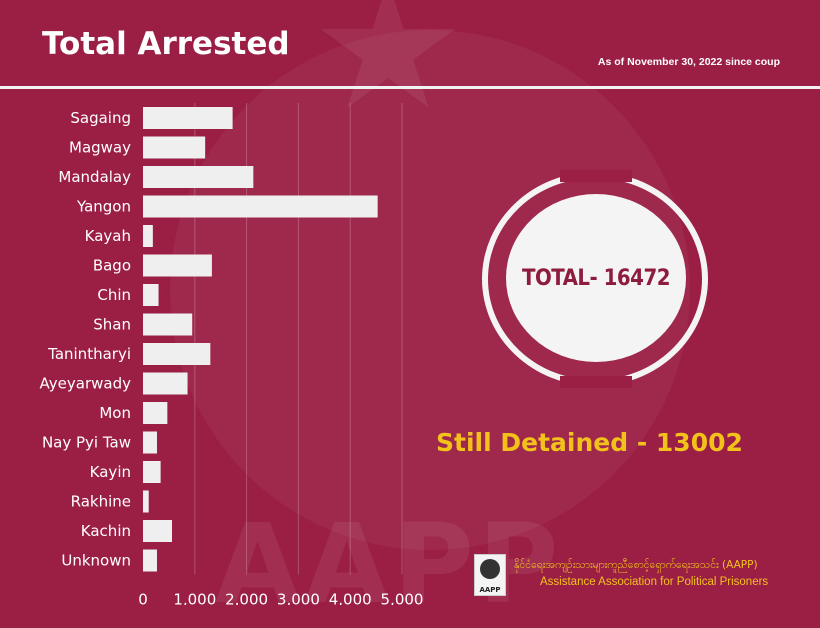 Image resolution: width=820 pixels, height=628 pixels. What do you see at coordinates (155, 413) in the screenshot?
I see `bar-mon` at bounding box center [155, 413].